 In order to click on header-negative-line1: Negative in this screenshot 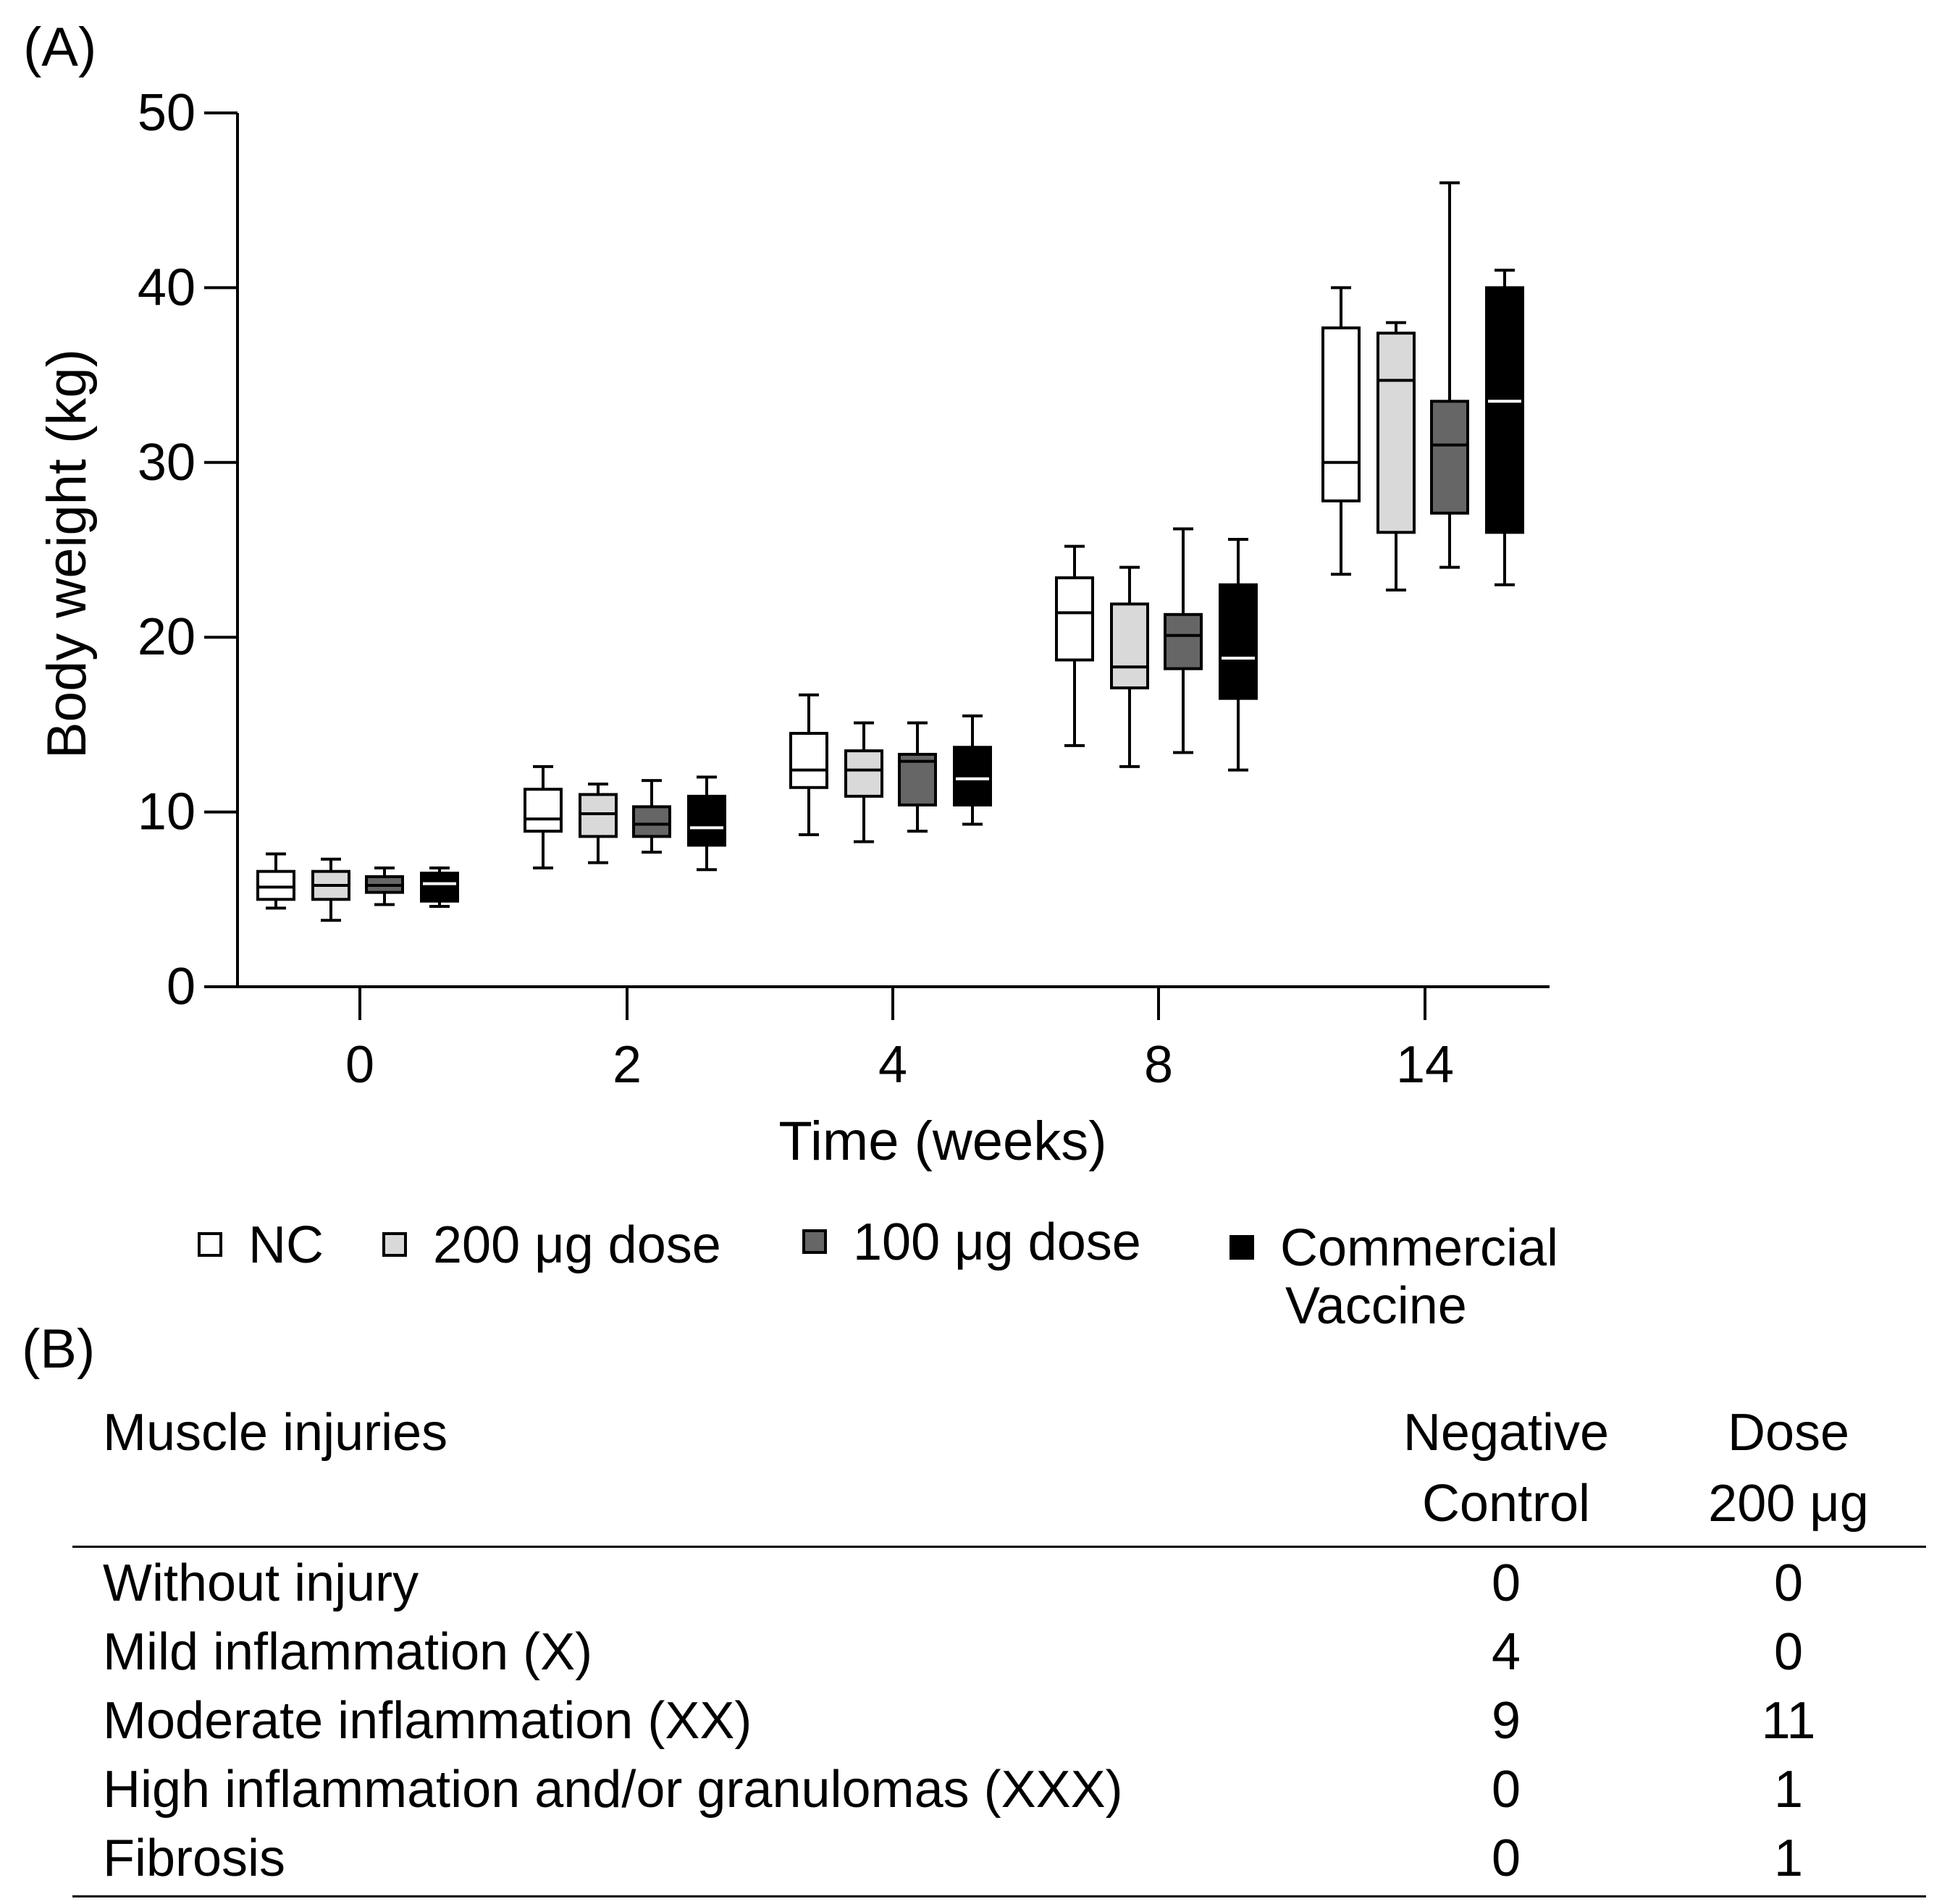, I will do `click(1506, 1433)`.